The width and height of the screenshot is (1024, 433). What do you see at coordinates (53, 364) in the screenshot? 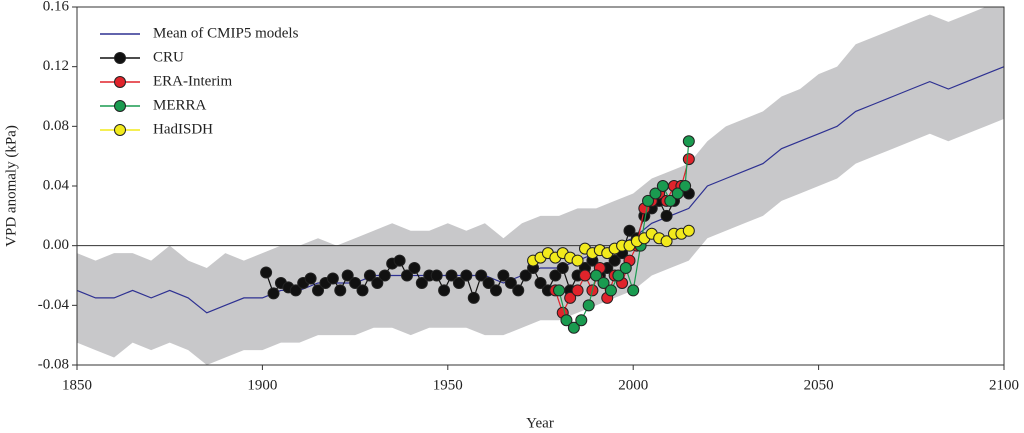
I see `y-tick-label: -0.08` at bounding box center [53, 364].